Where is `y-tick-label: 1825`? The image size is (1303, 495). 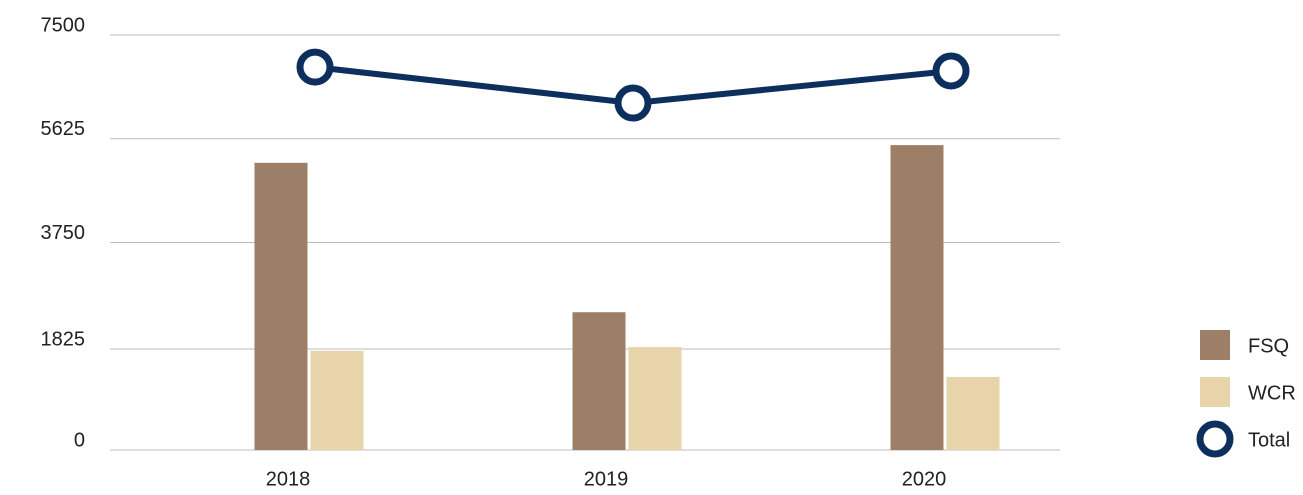 y-tick-label: 1825 is located at coordinates (63, 339).